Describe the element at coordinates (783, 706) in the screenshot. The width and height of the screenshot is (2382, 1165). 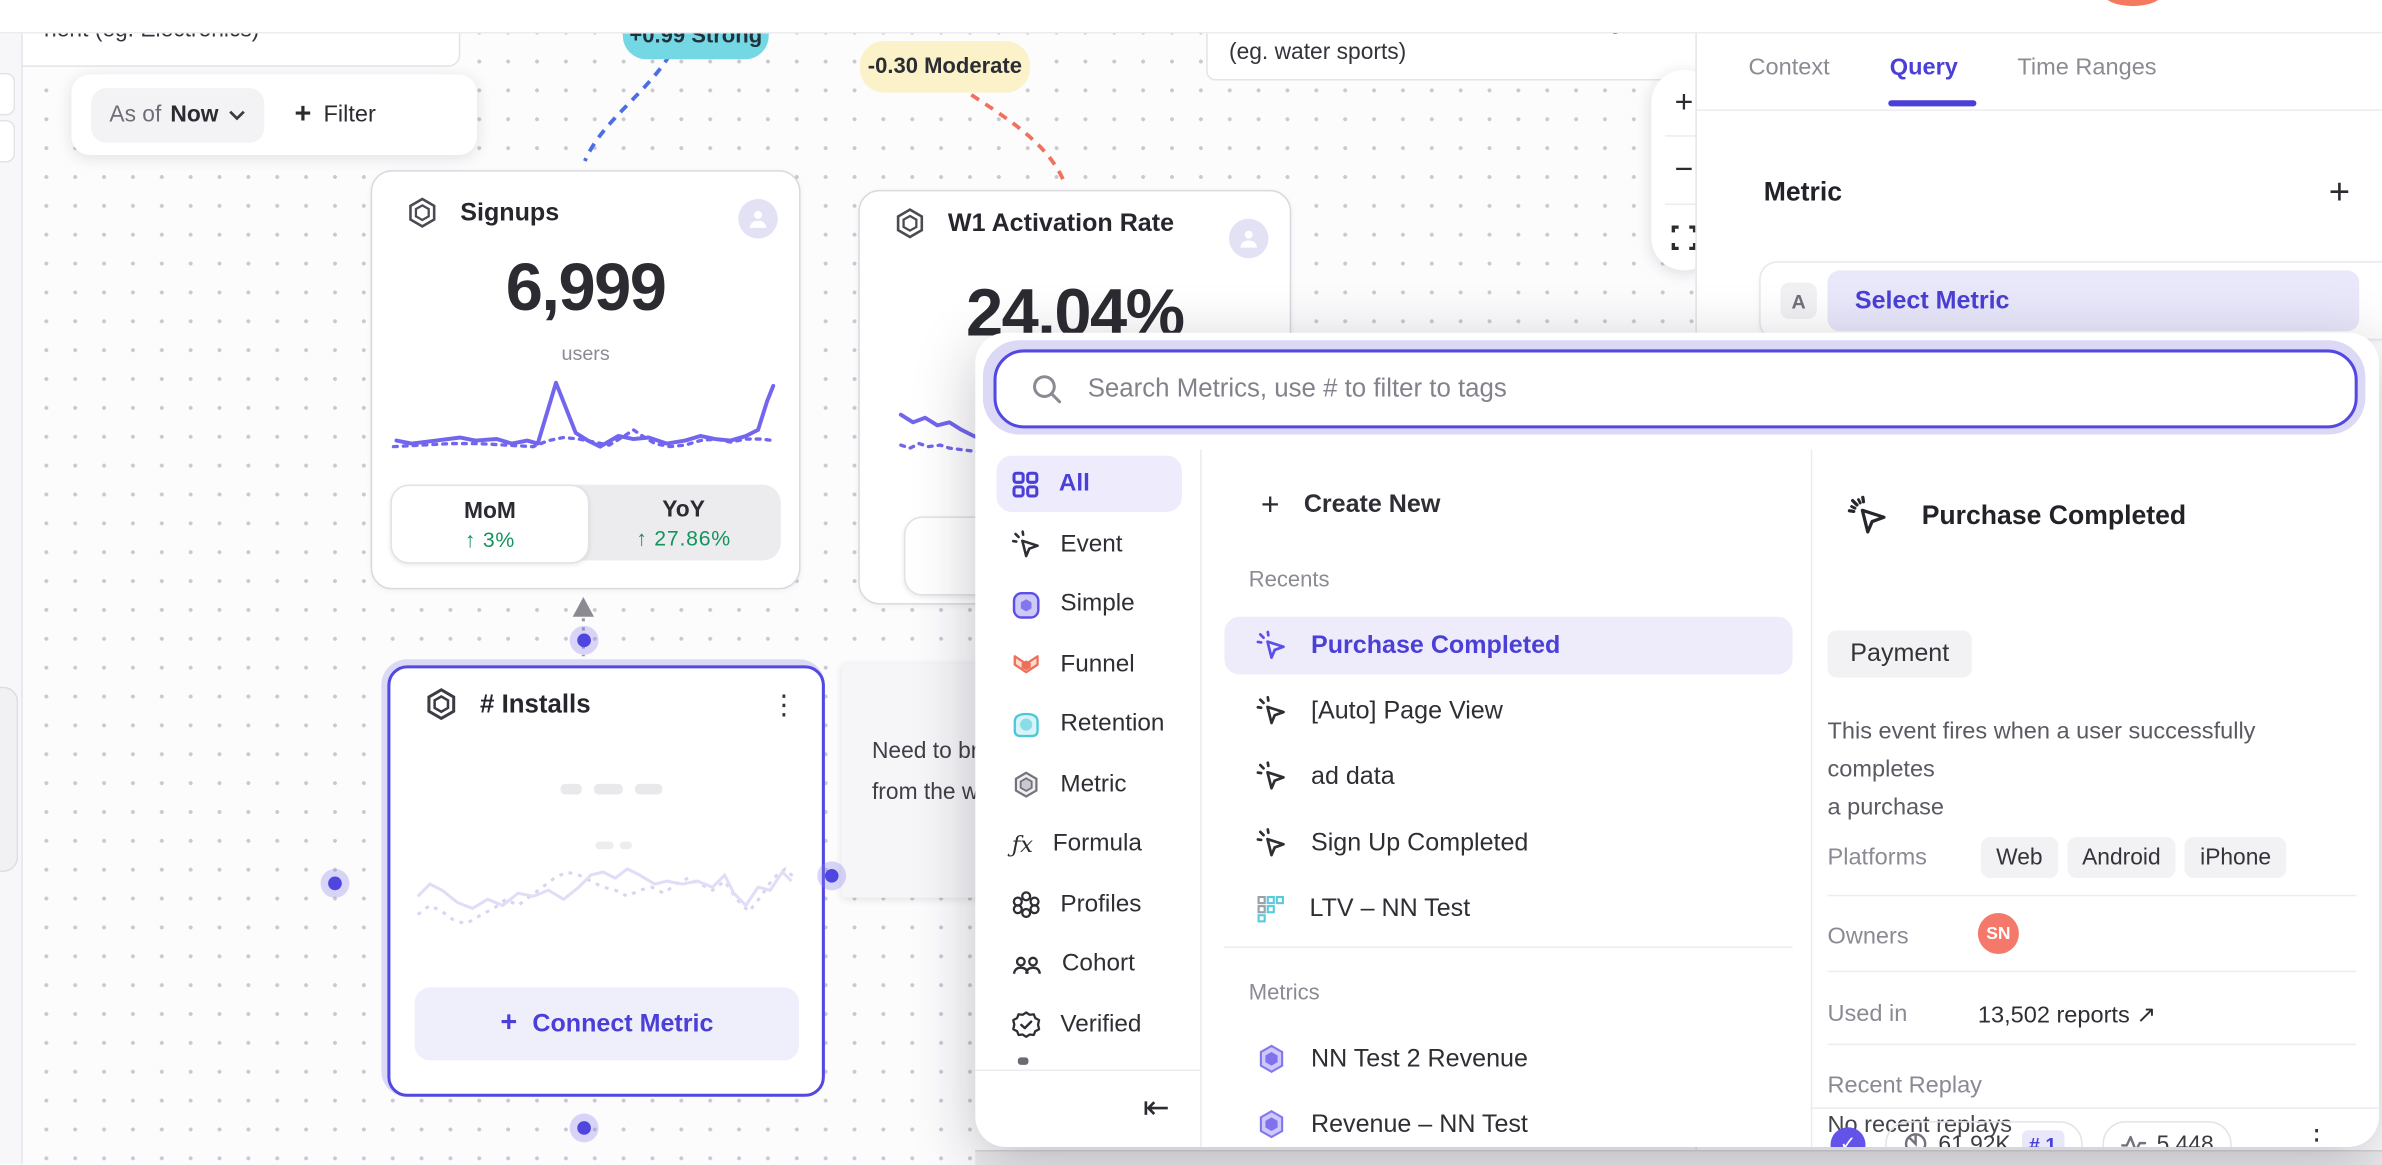
I see `card-menu-kebab-icon: ⋮` at that location.